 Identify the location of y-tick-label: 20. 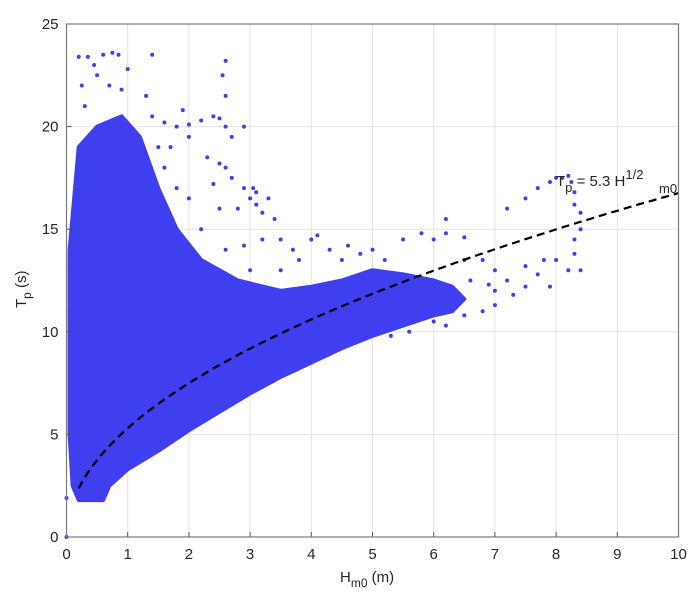
(50, 127).